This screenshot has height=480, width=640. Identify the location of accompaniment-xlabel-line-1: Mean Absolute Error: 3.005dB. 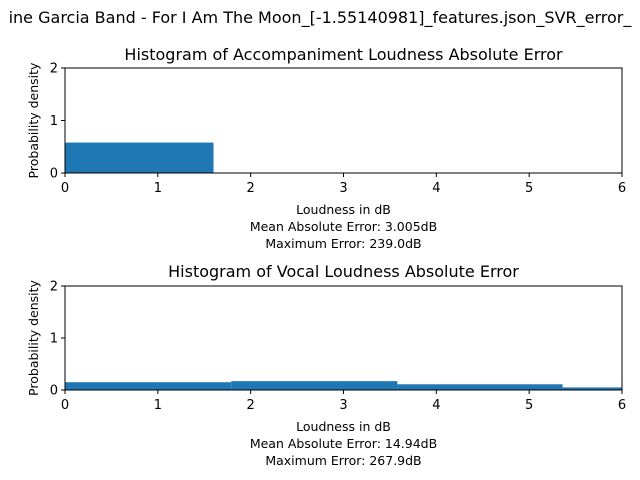
(343, 226).